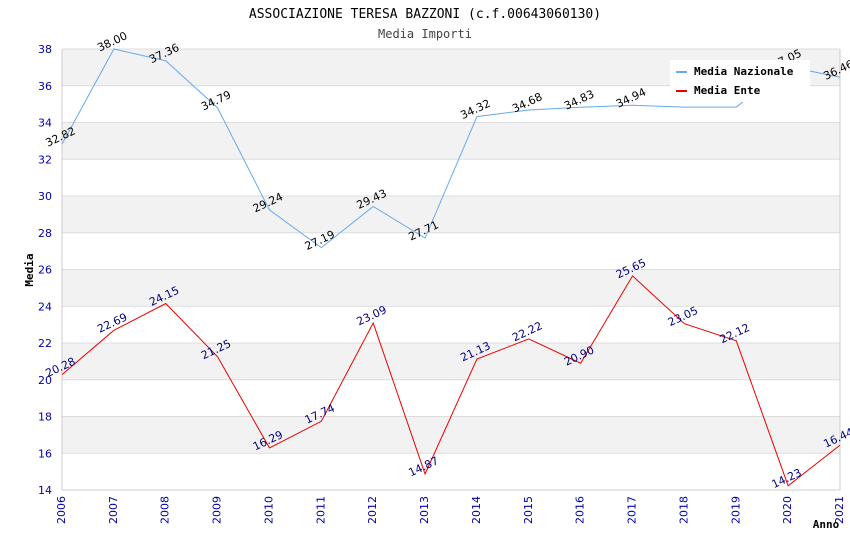 The height and width of the screenshot is (550, 850). Describe the element at coordinates (735, 333) in the screenshot. I see `data-label: 22.12` at that location.